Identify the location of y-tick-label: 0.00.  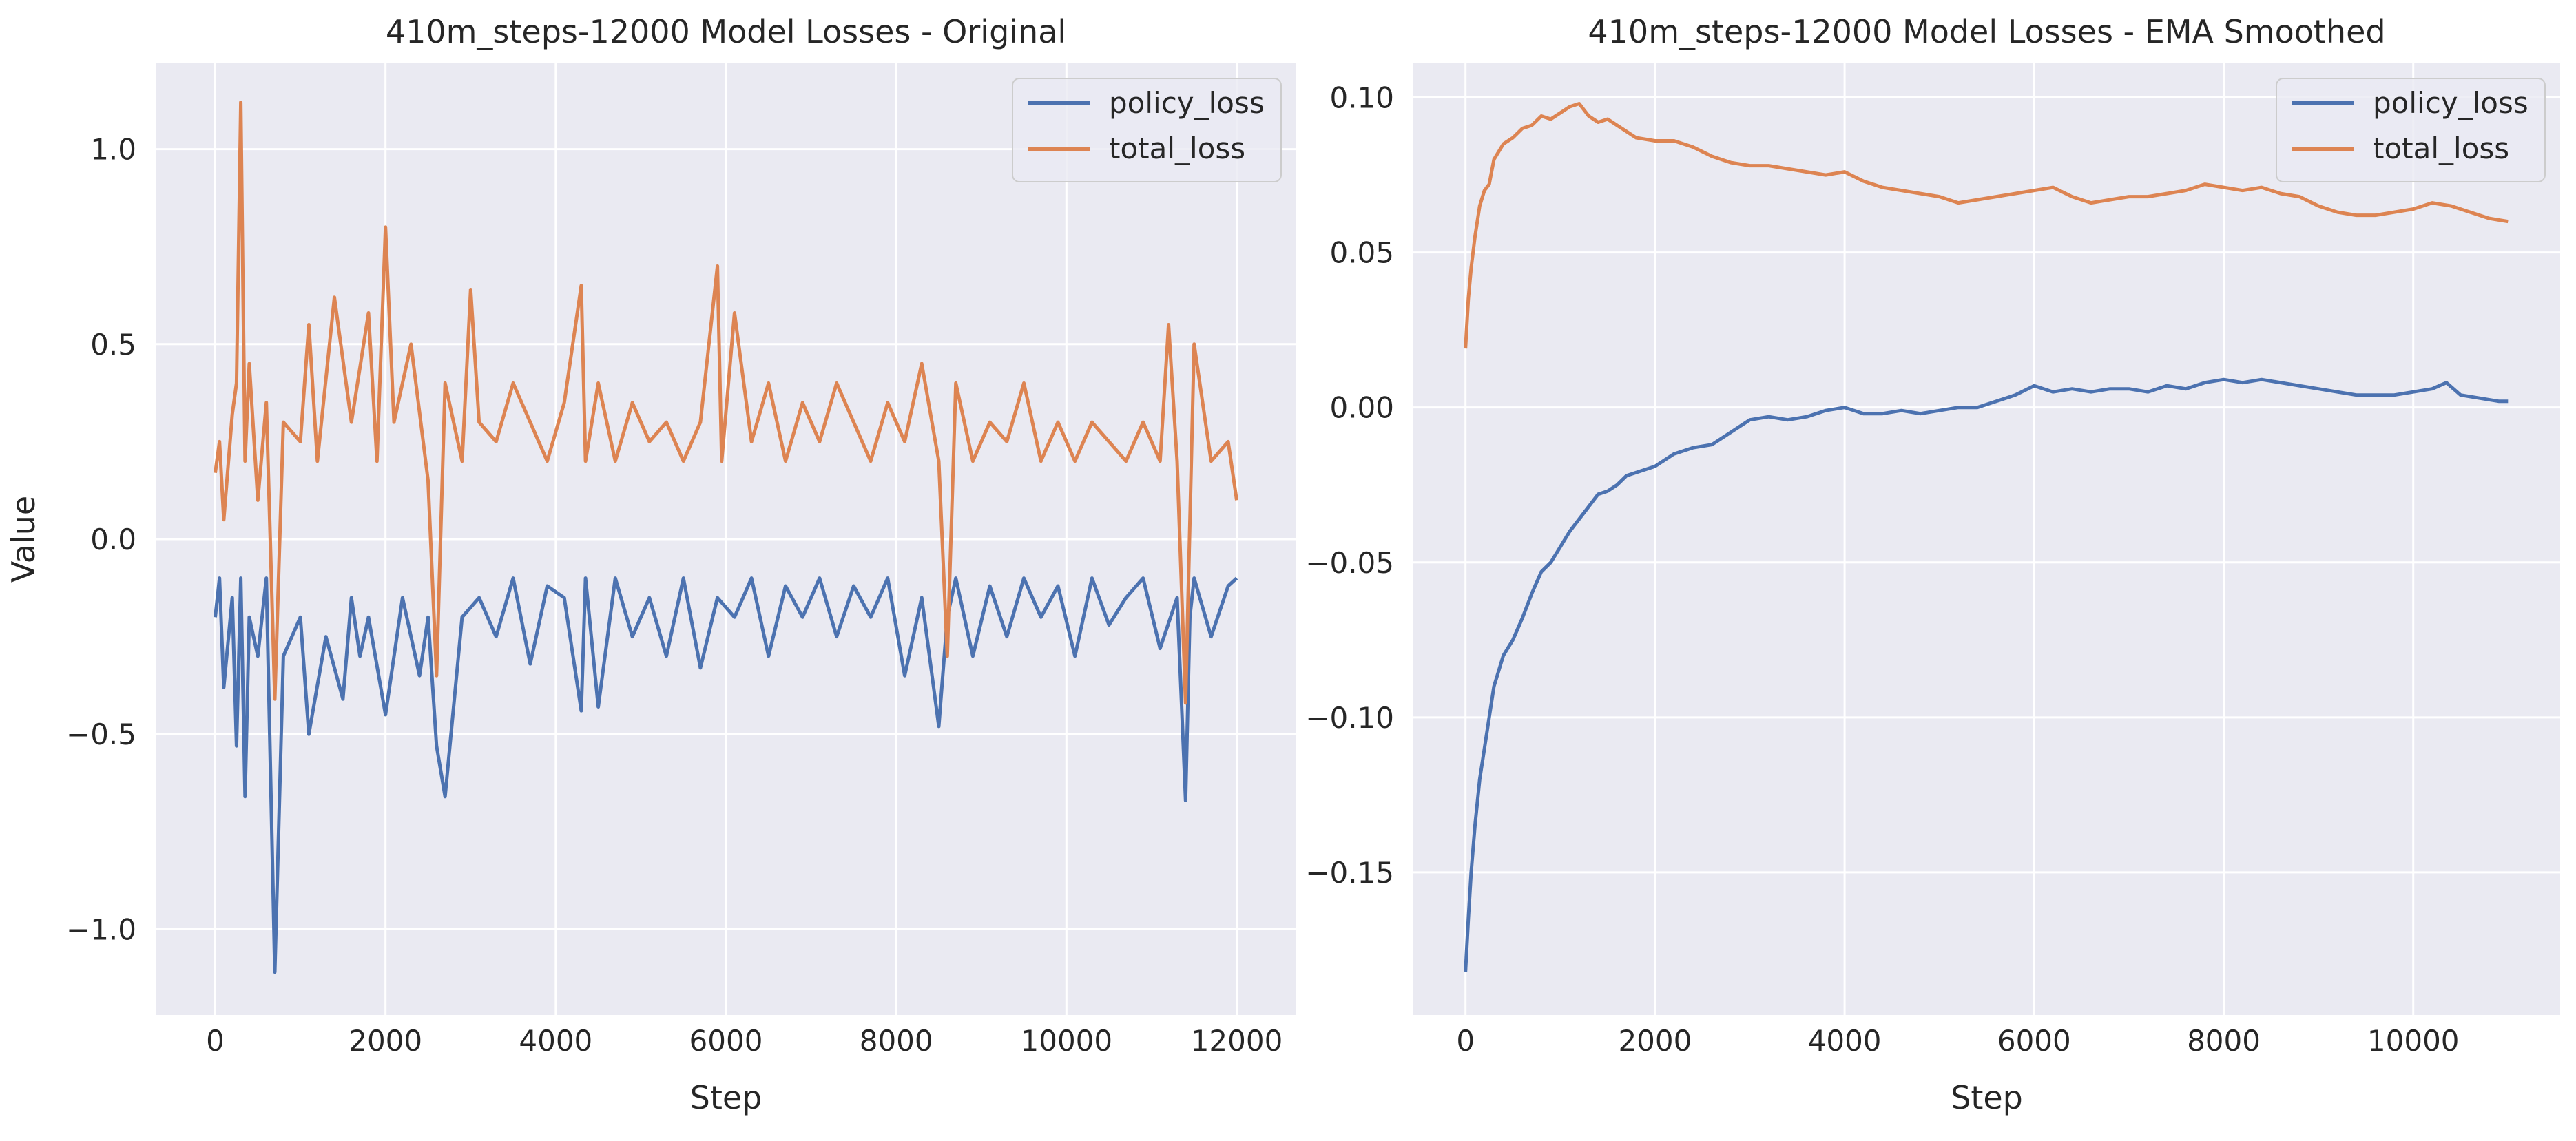
(1361, 408).